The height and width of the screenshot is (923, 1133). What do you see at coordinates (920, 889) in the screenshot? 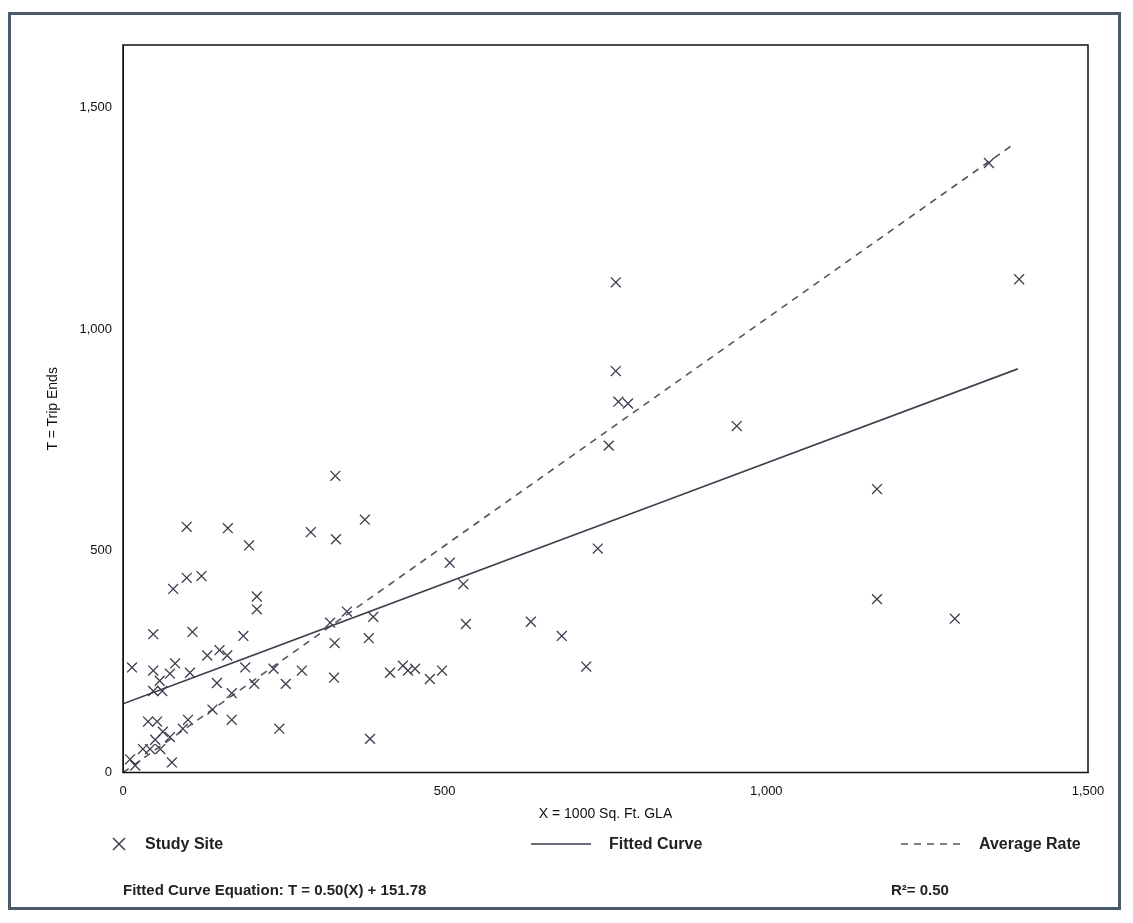
I see `text: R²= 0.50` at bounding box center [920, 889].